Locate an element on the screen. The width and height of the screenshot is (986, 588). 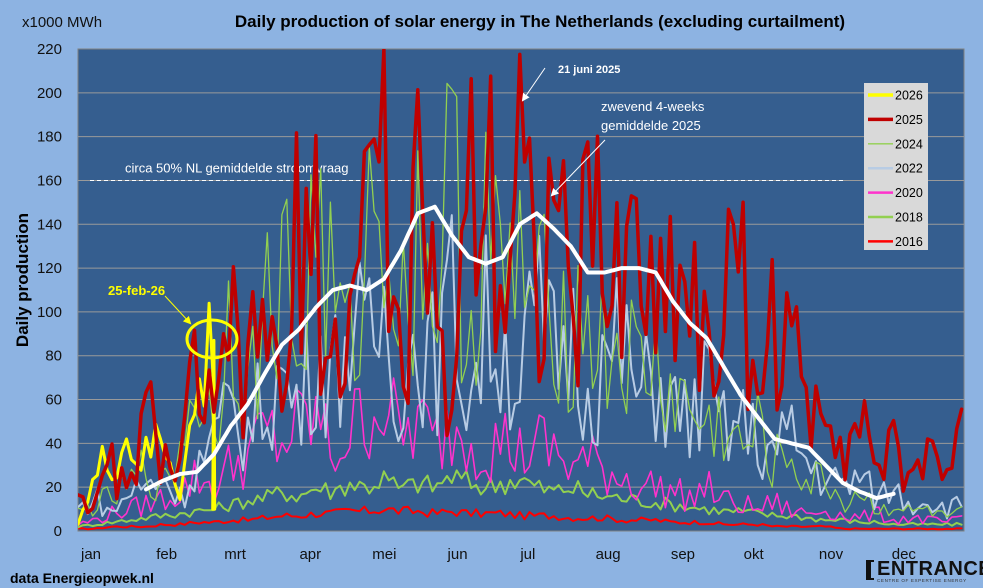
legend-box is located at coordinates (896, 166).